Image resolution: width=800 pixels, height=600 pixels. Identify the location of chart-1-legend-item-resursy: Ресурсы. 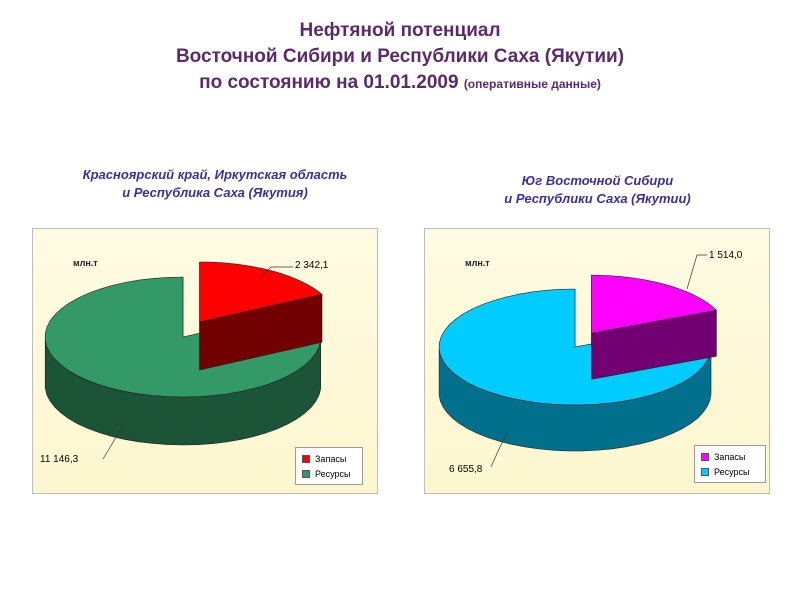
(329, 473).